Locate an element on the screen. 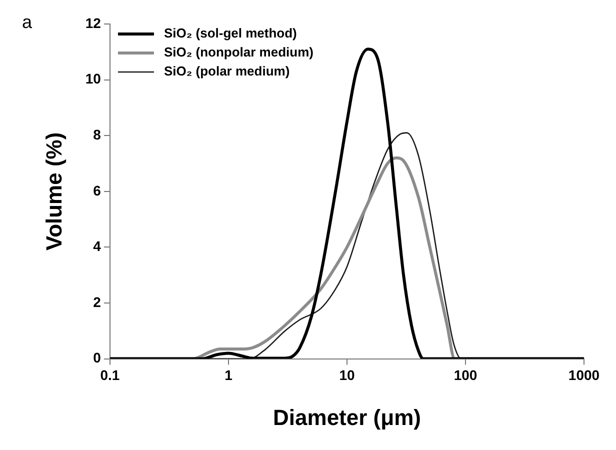 The height and width of the screenshot is (450, 616). x-tick-label: 100 is located at coordinates (466, 375).